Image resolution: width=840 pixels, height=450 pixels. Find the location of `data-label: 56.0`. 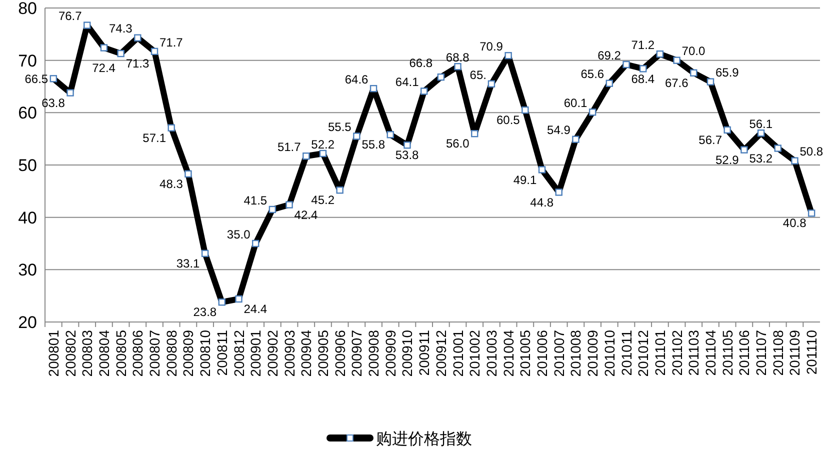

data-label: 56.0 is located at coordinates (458, 143).